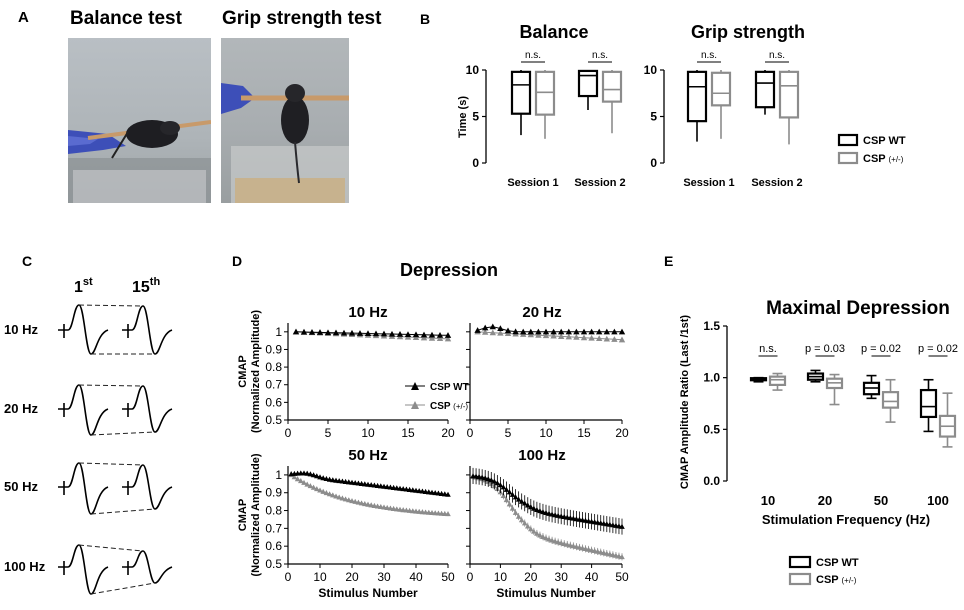 This screenshot has height=610, width=964. What do you see at coordinates (27, 261) in the screenshot?
I see `panel-c-label: C` at bounding box center [27, 261].